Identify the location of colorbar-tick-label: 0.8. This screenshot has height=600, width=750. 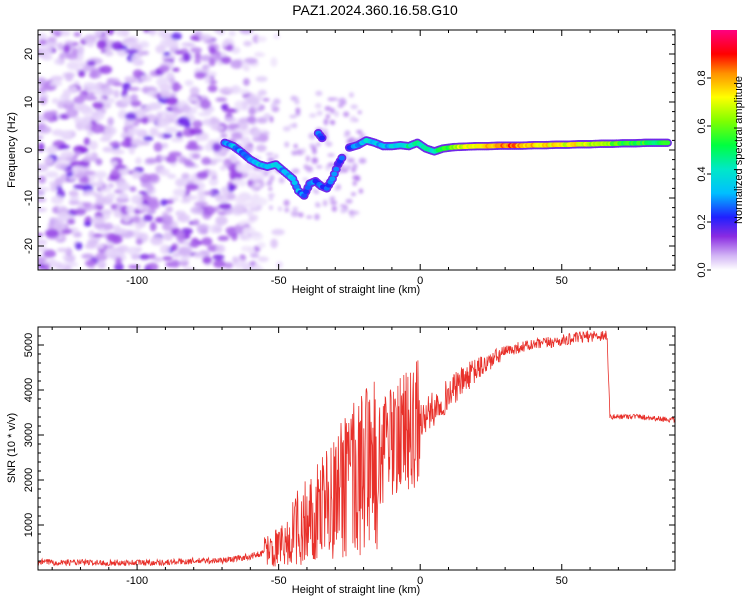
(702, 77).